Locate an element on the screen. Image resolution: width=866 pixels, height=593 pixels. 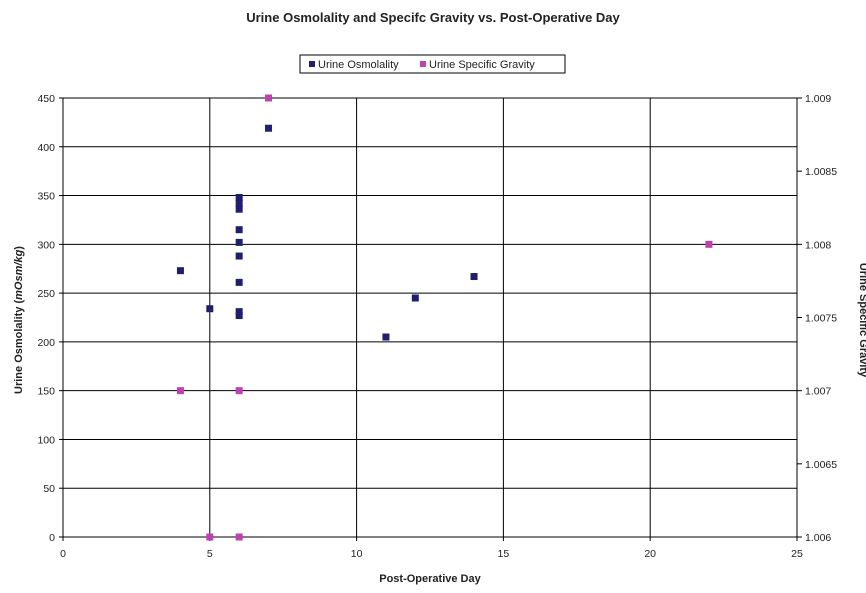
legend-label-specific-gravity: Urine Specific Gravity is located at coordinates (482, 65).